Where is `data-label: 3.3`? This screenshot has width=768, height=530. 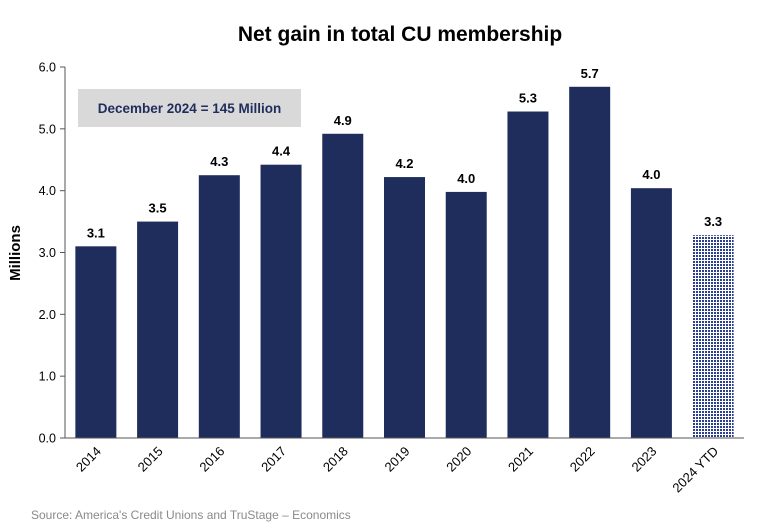
data-label: 3.3 is located at coordinates (713, 221).